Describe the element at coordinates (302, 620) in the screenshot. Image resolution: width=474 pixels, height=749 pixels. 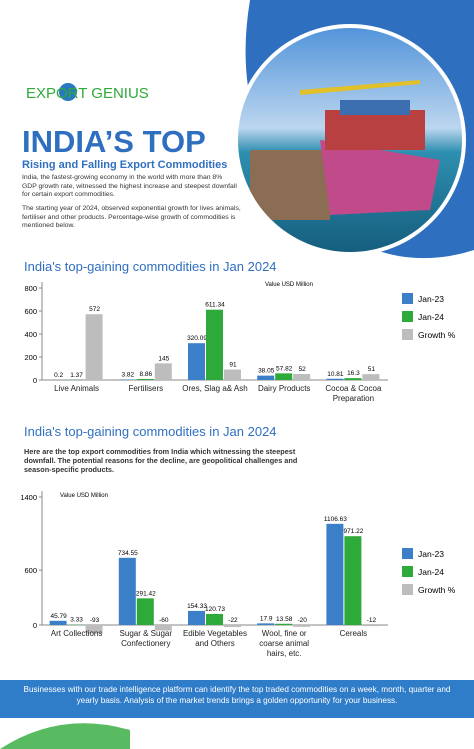
I see `value-label: -20` at that location.